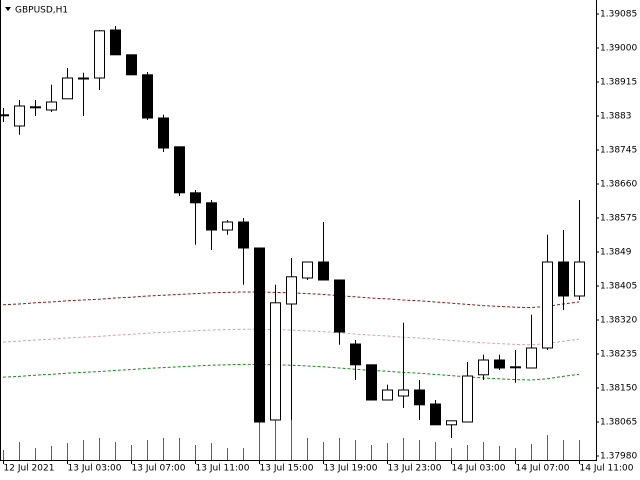 The width and height of the screenshot is (640, 480). What do you see at coordinates (95, 469) in the screenshot?
I see `x-tick-label: 13 Jul 03:00` at bounding box center [95, 469].